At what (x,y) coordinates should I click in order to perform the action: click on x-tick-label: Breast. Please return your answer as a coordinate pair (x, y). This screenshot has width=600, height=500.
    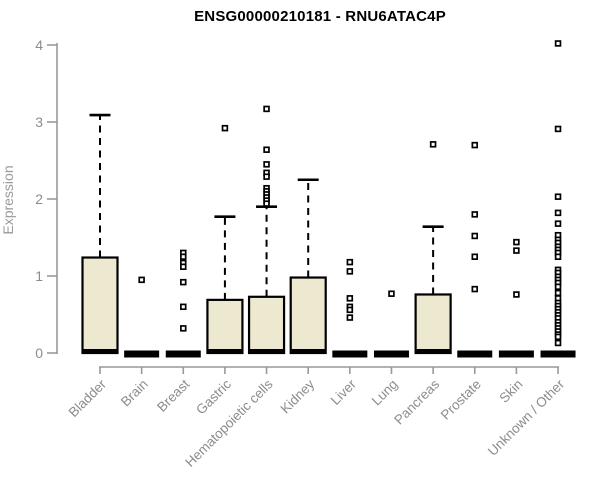
    Looking at the image, I should click on (173, 395).